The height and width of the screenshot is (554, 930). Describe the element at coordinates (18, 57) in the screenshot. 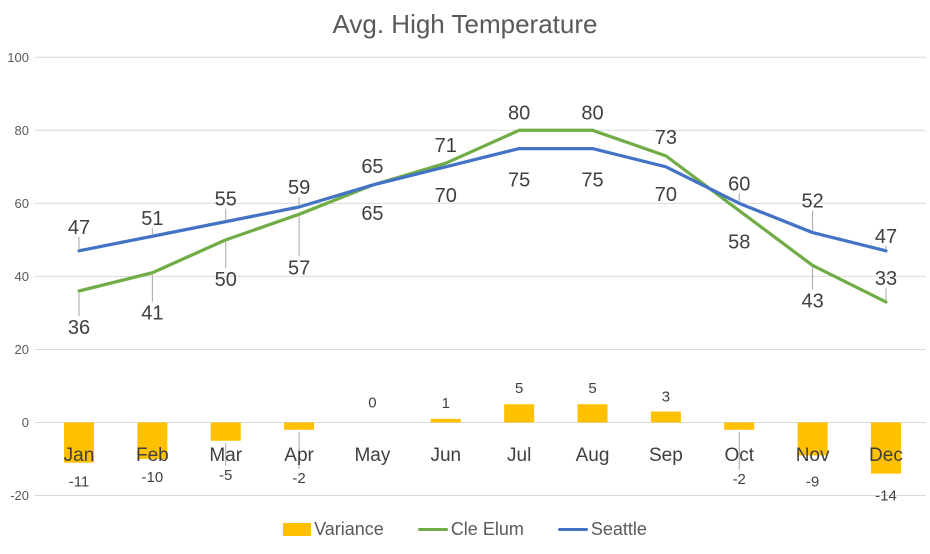

I see `y-axis-tick-label: 100` at that location.